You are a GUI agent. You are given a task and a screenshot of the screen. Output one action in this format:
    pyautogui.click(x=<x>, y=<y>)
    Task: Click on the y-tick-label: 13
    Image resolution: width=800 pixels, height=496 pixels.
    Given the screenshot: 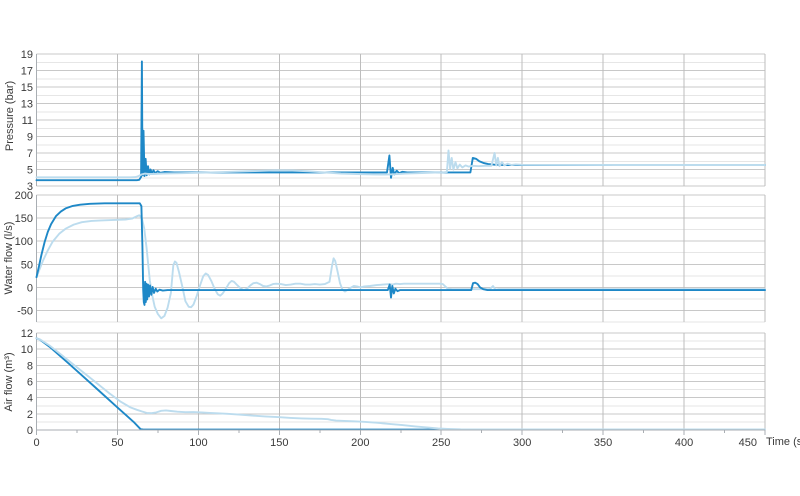 What is the action you would take?
    pyautogui.click(x=27, y=105)
    